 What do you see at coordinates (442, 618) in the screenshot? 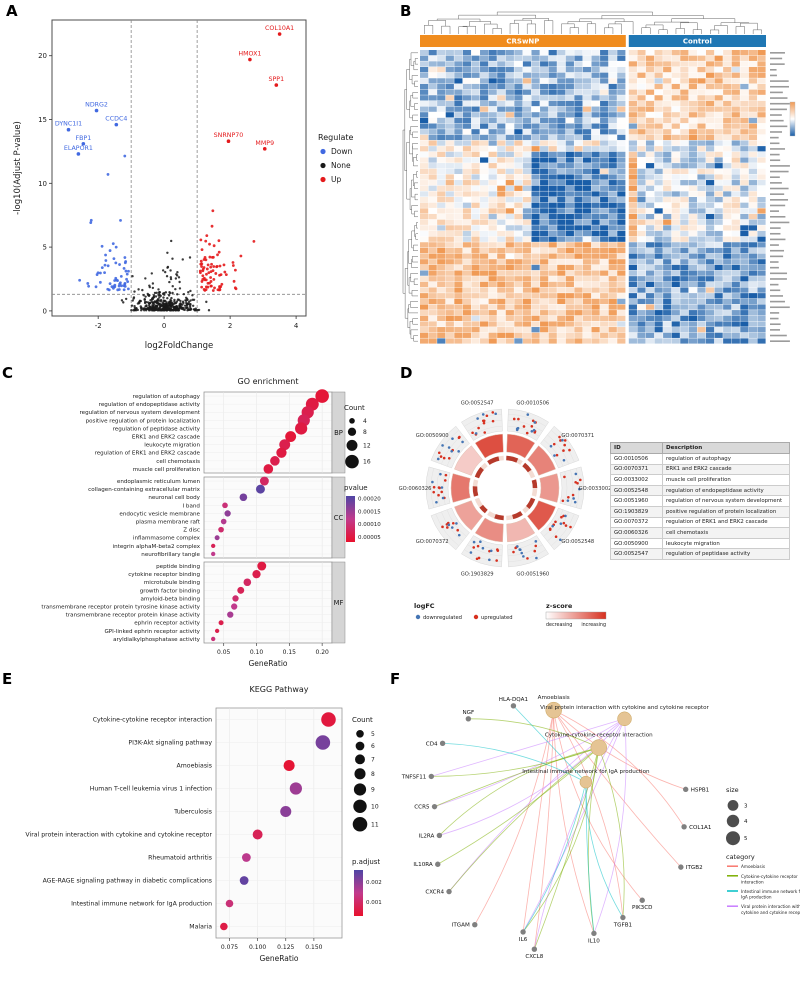
I see `svg-text: downregulated` at bounding box center [442, 618].